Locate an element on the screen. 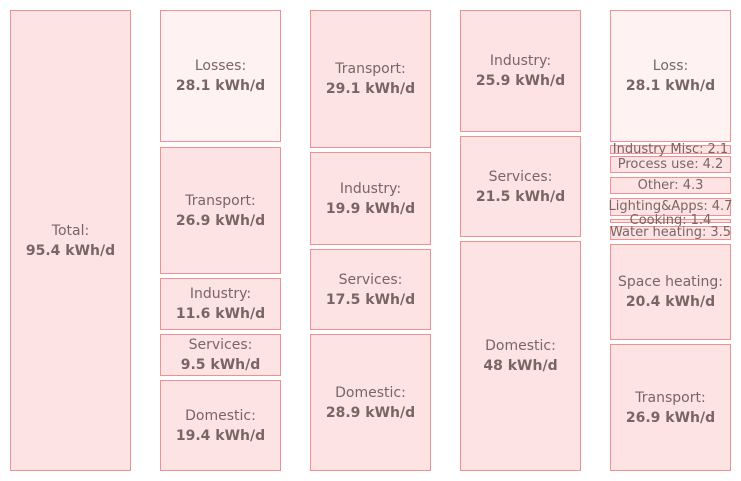 This screenshot has height=481, width=741. block-value: 4.3 is located at coordinates (693, 185).